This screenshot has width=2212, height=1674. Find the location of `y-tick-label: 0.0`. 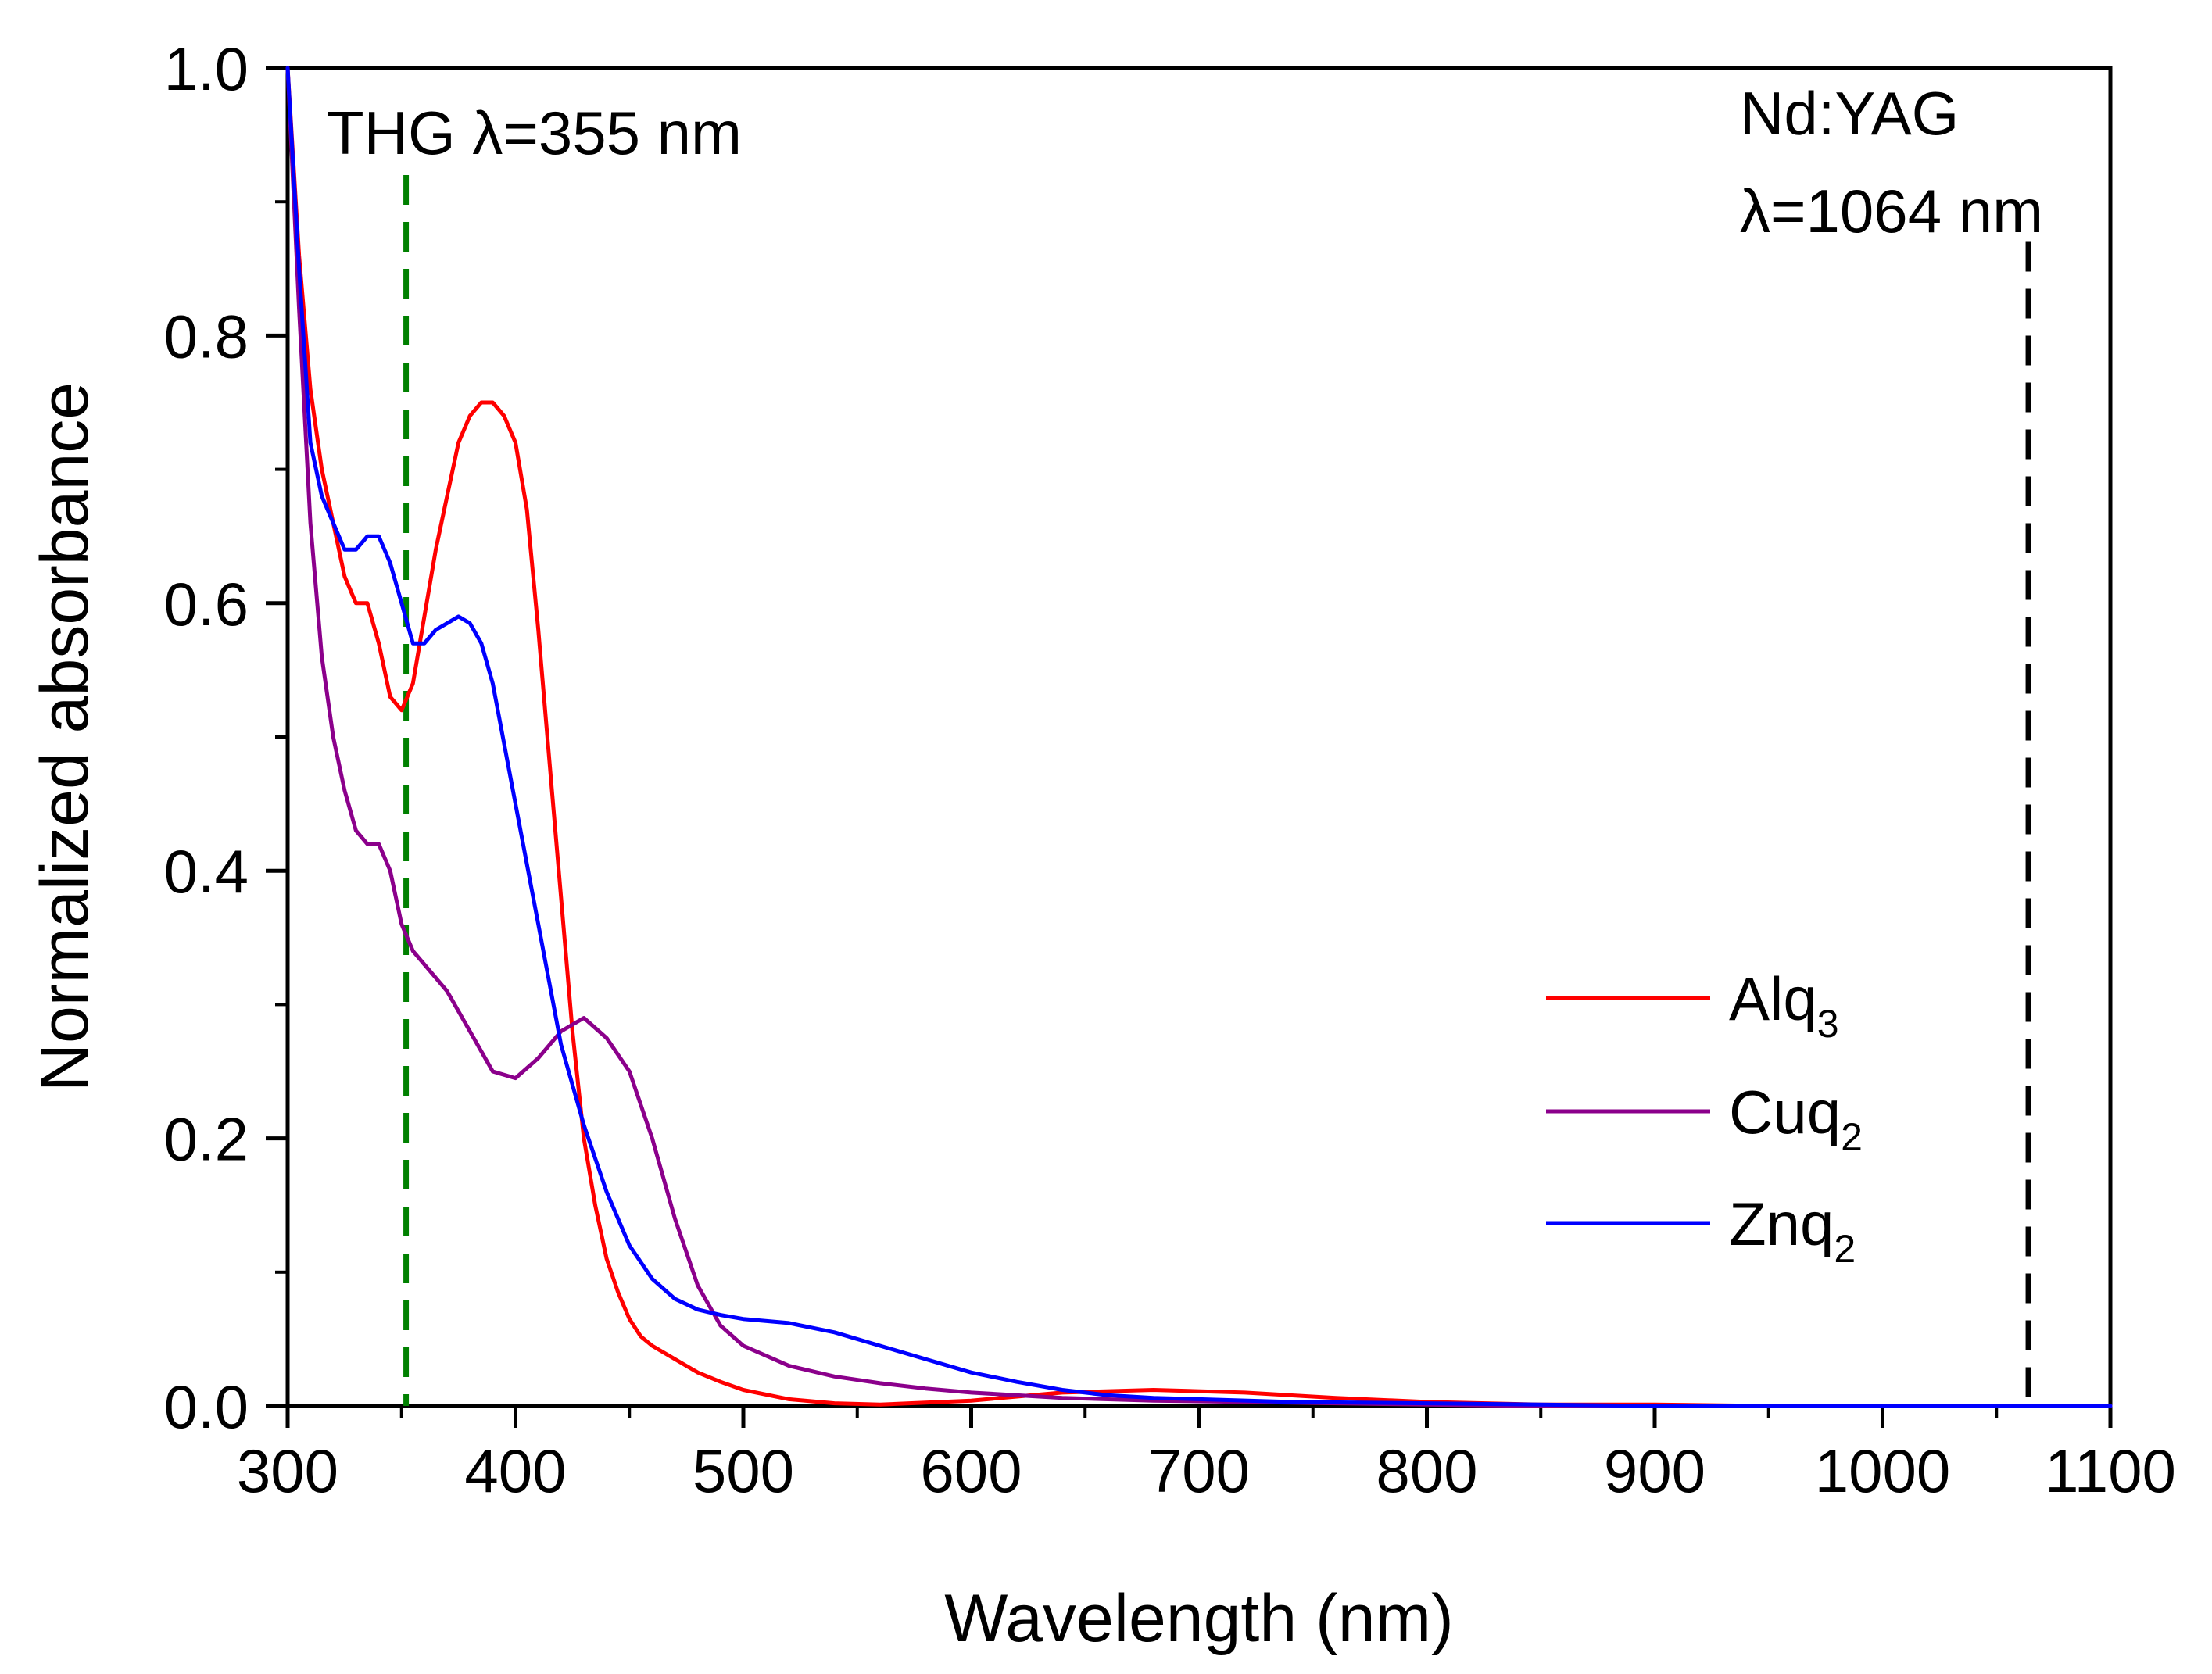

y-tick-label: 0.0 is located at coordinates (206, 1406).